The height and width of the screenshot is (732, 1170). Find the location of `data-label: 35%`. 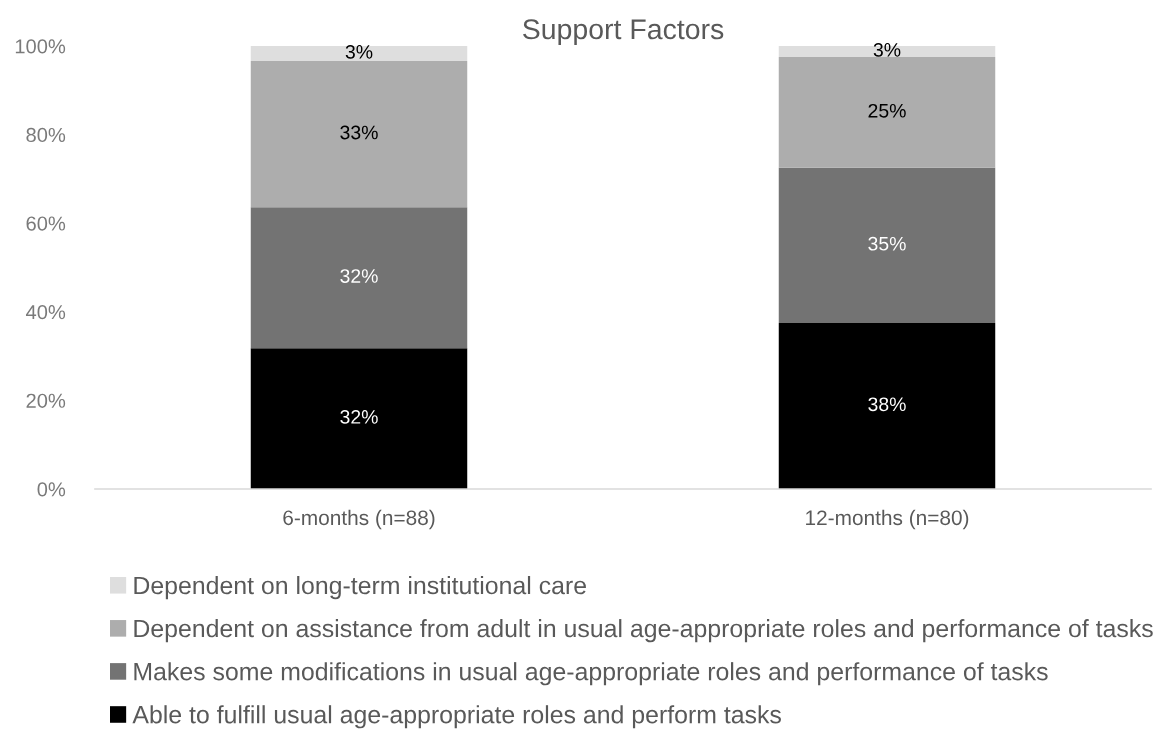

data-label: 35% is located at coordinates (887, 243).